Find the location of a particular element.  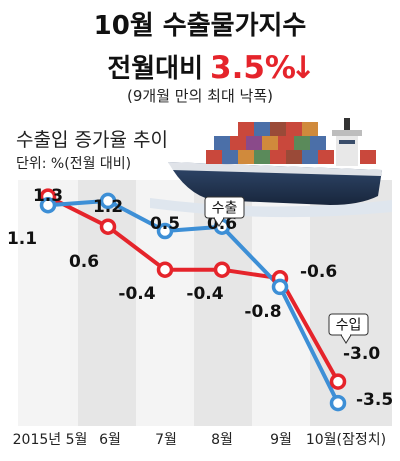

export-callout: 수출 is located at coordinates (224, 211).